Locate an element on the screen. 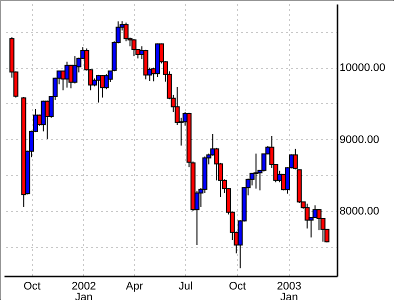 The image size is (394, 300). y-tick-label: 9000.00 is located at coordinates (360, 140).